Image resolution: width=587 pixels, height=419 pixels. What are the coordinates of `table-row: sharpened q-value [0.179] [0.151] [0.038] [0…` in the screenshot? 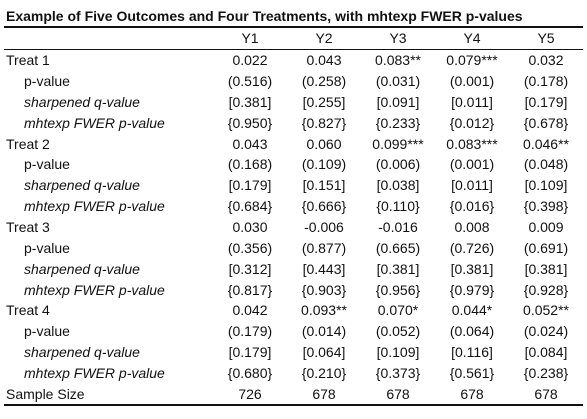 It's located at (293, 185).